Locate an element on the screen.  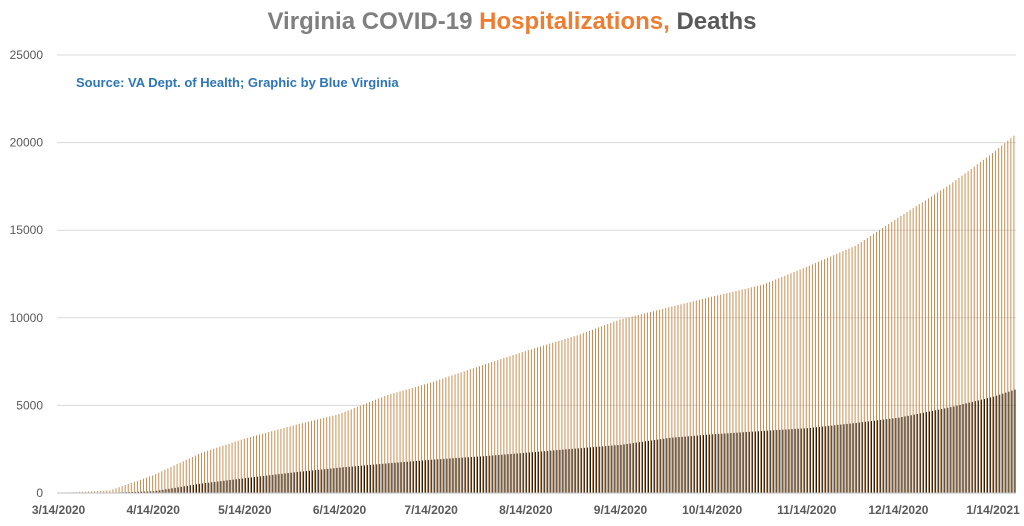
x-tick-label: 12/14/2020 is located at coordinates (898, 510).